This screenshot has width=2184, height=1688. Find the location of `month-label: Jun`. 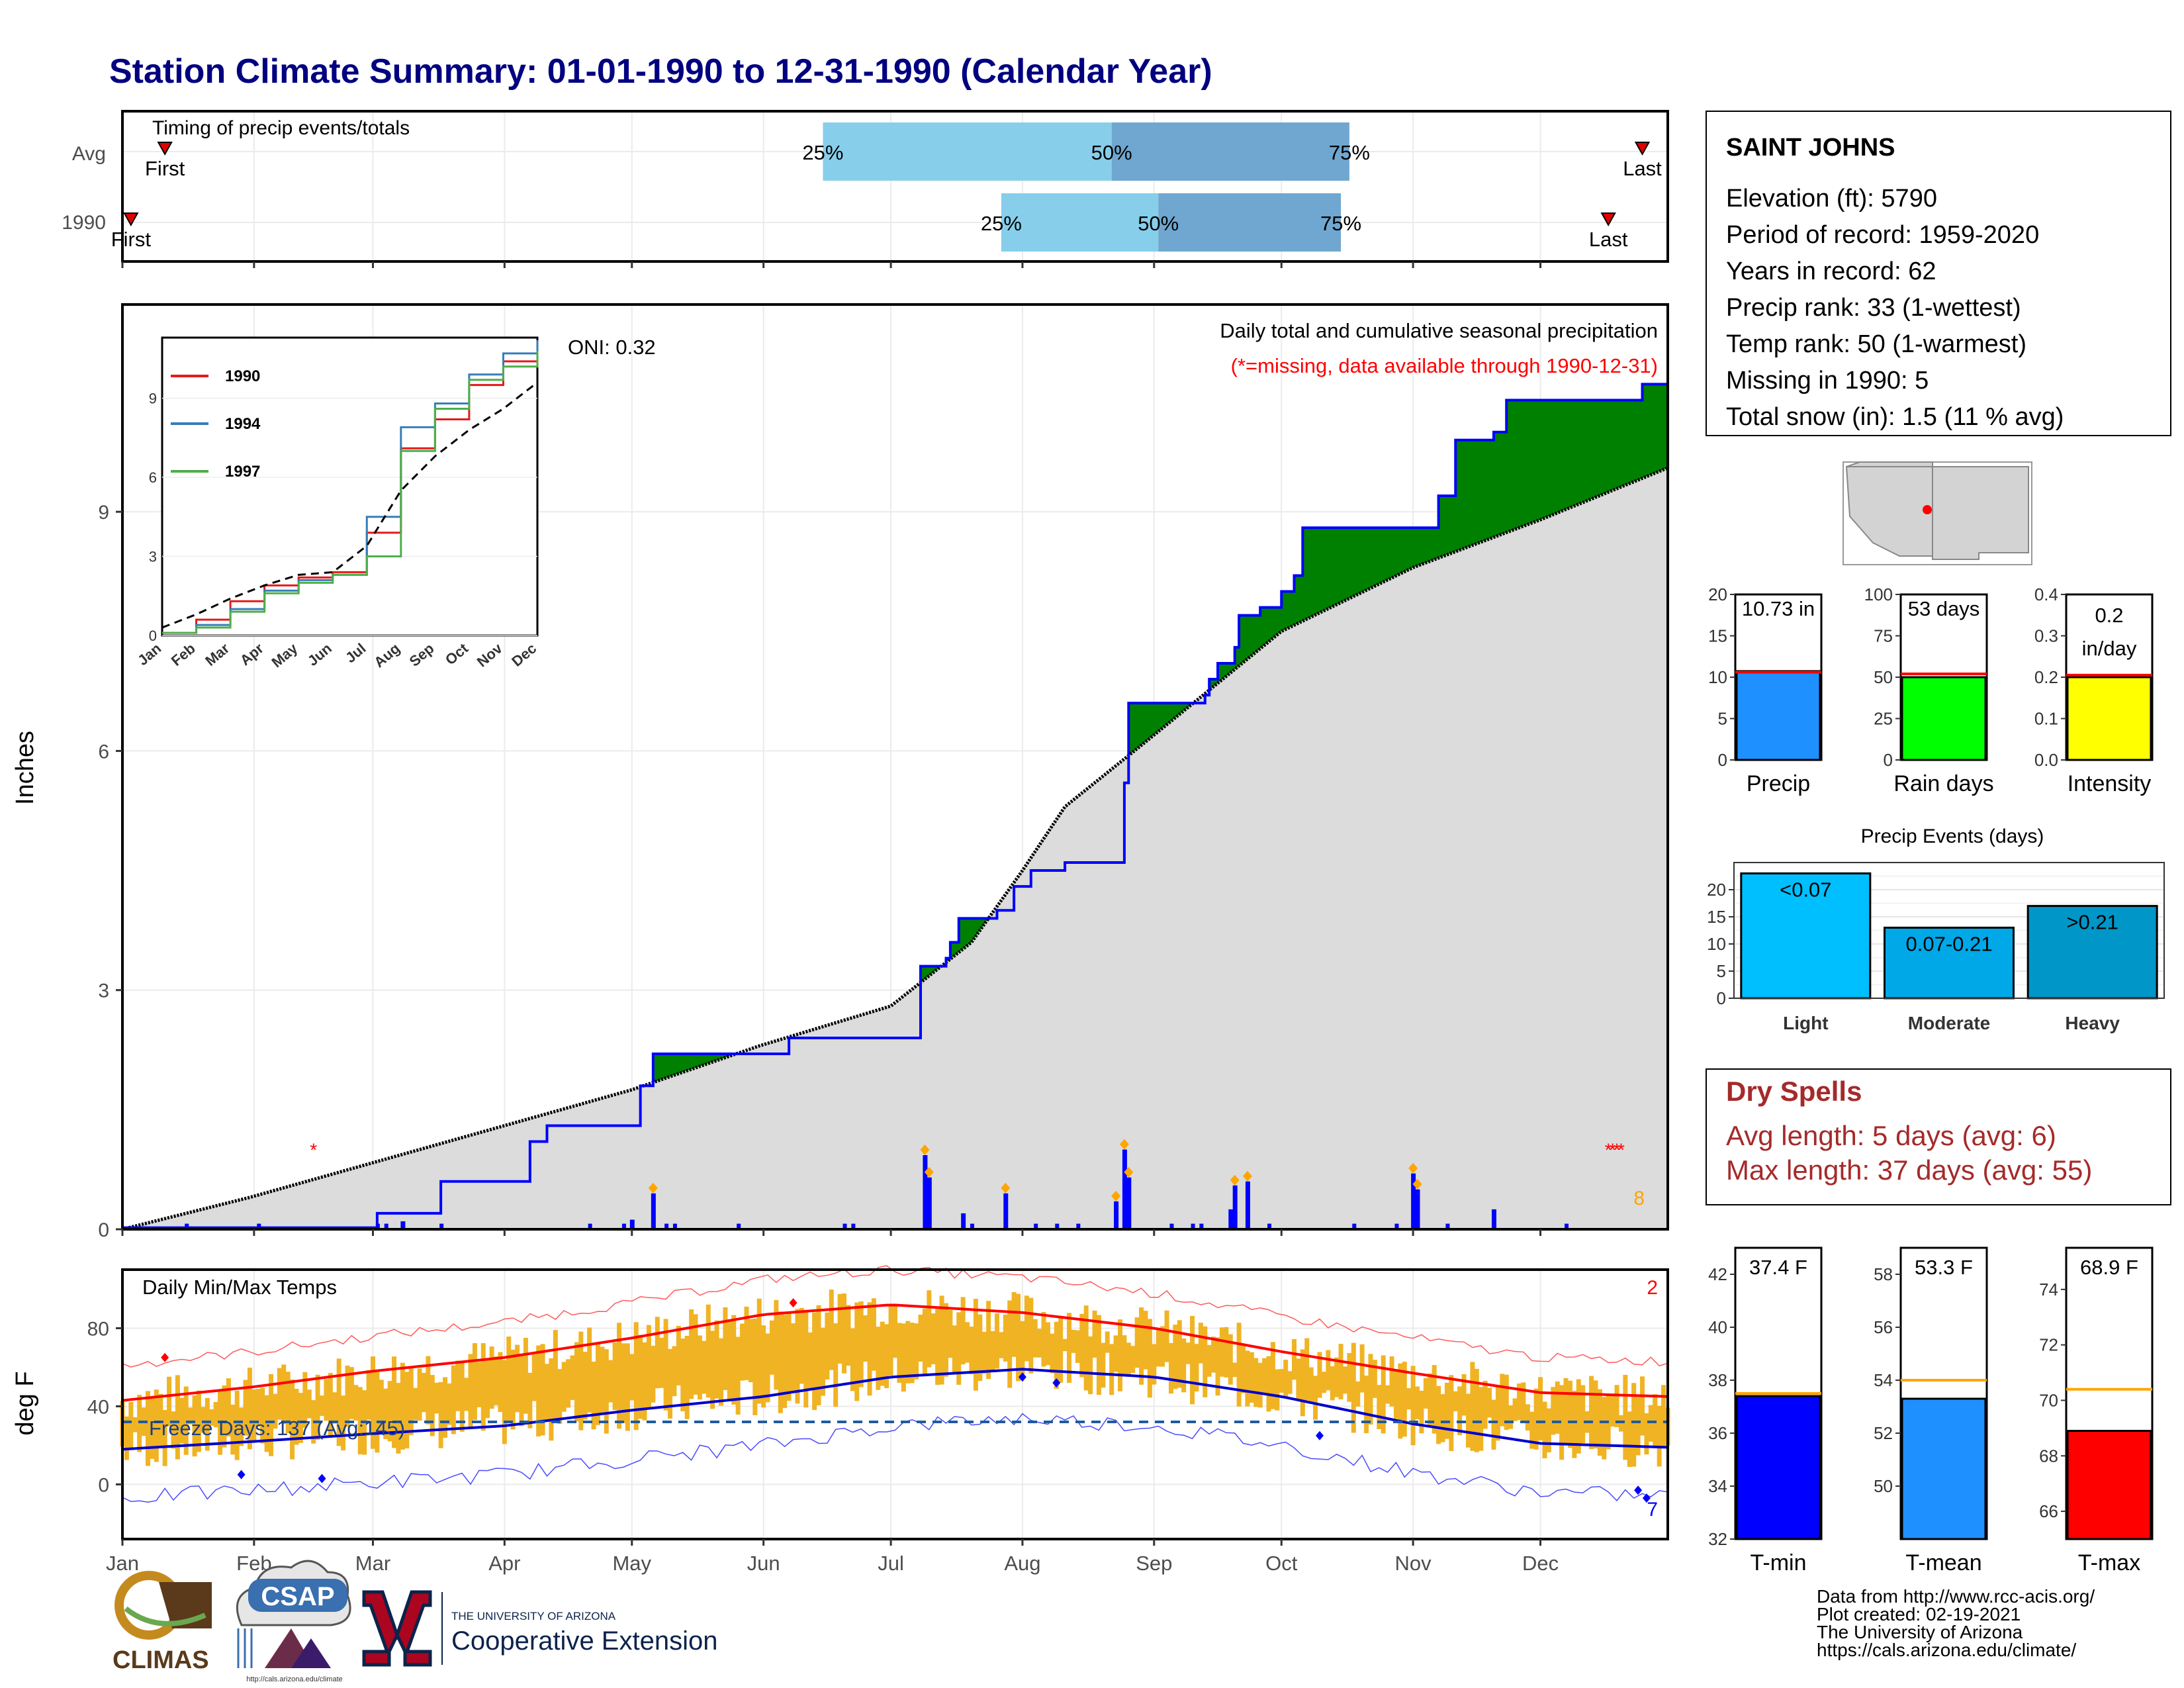

month-label: Jun is located at coordinates (763, 1563).